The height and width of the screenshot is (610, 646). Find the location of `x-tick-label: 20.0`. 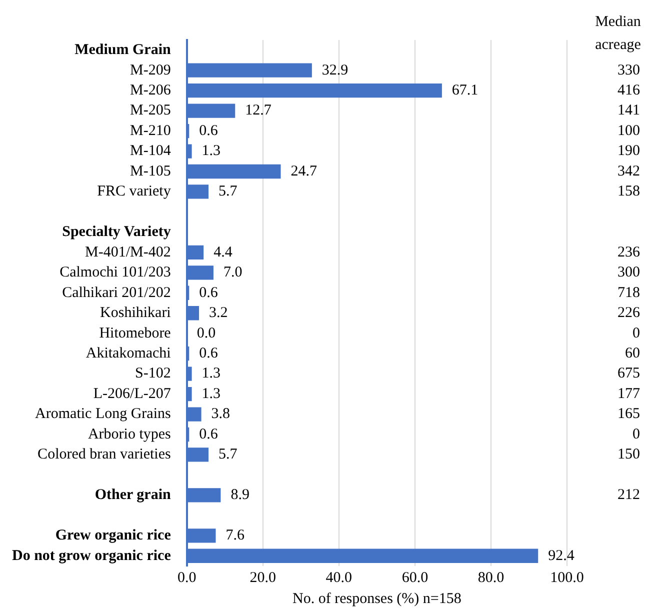

x-tick-label: 20.0 is located at coordinates (263, 578).